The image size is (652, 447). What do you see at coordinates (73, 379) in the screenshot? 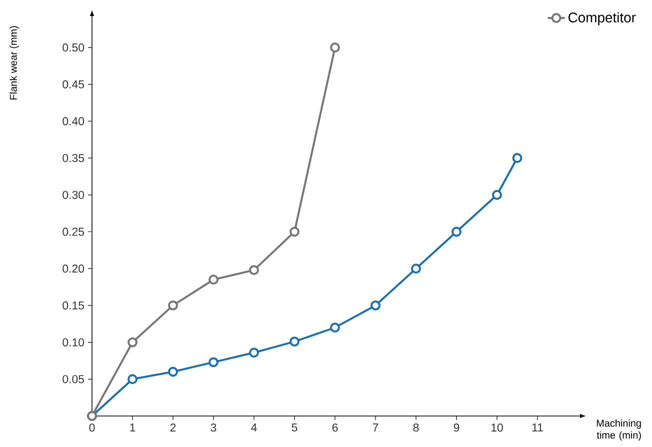
I see `y-tick-label: 0.05` at bounding box center [73, 379].